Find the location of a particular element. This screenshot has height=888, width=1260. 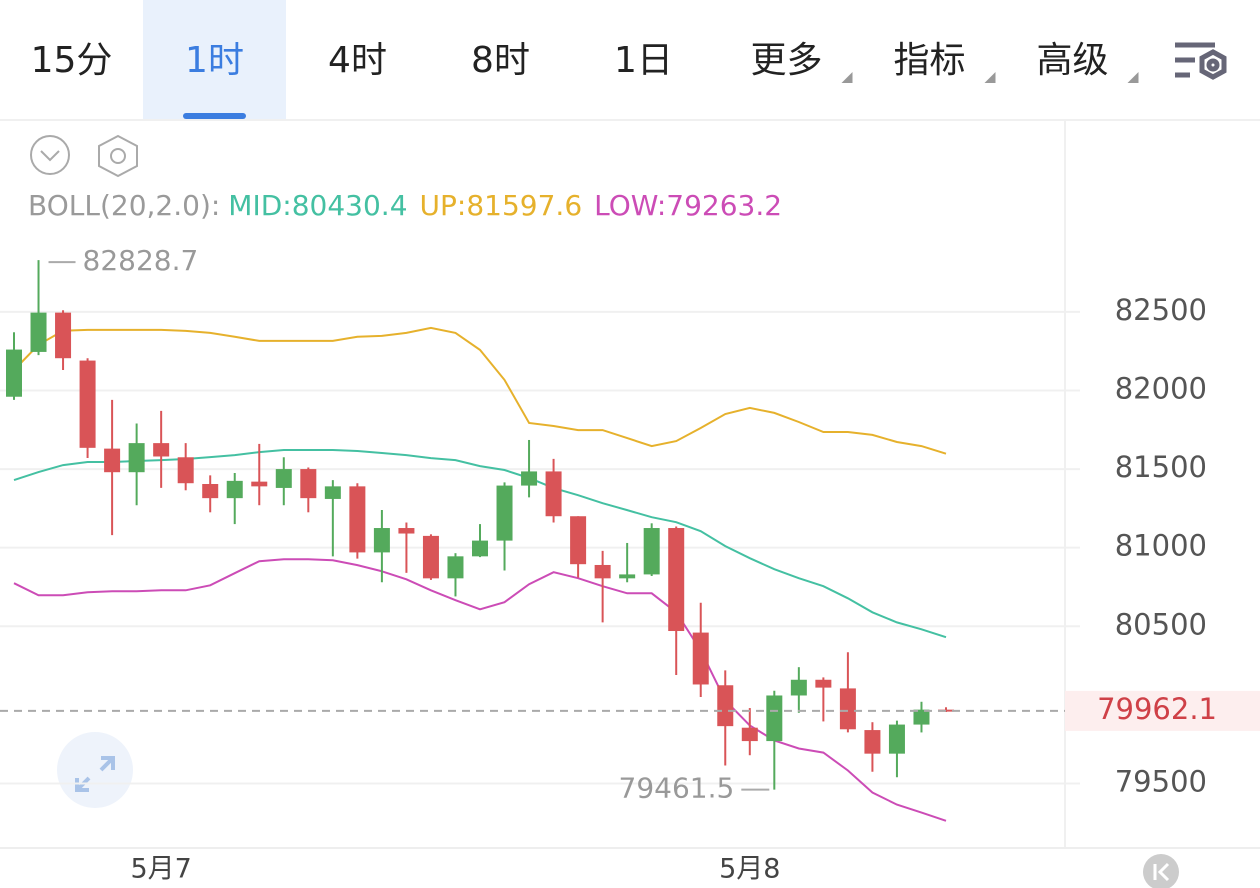

active-tab-indicator is located at coordinates (214, 116).